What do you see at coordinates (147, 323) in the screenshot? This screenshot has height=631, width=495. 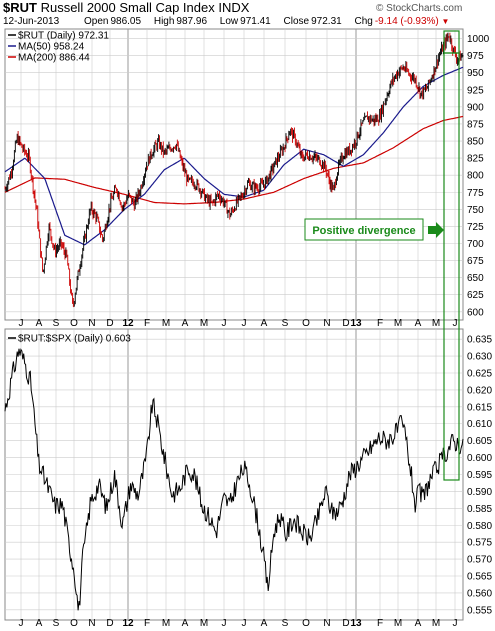 I see `upper-x-tick-label: F` at bounding box center [147, 323].